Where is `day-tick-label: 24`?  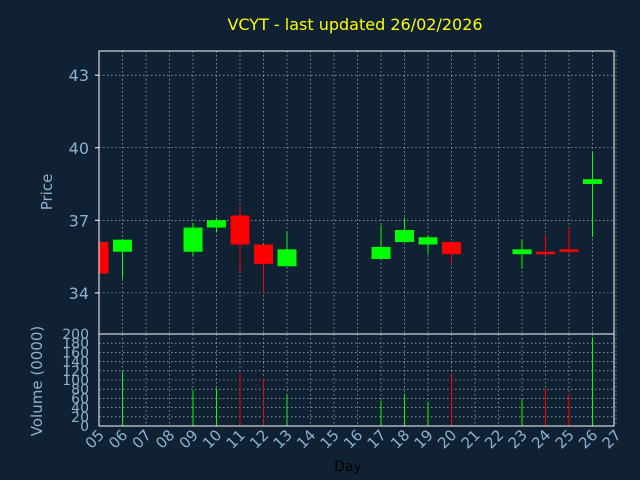 day-tick-label: 24 is located at coordinates (541, 439).